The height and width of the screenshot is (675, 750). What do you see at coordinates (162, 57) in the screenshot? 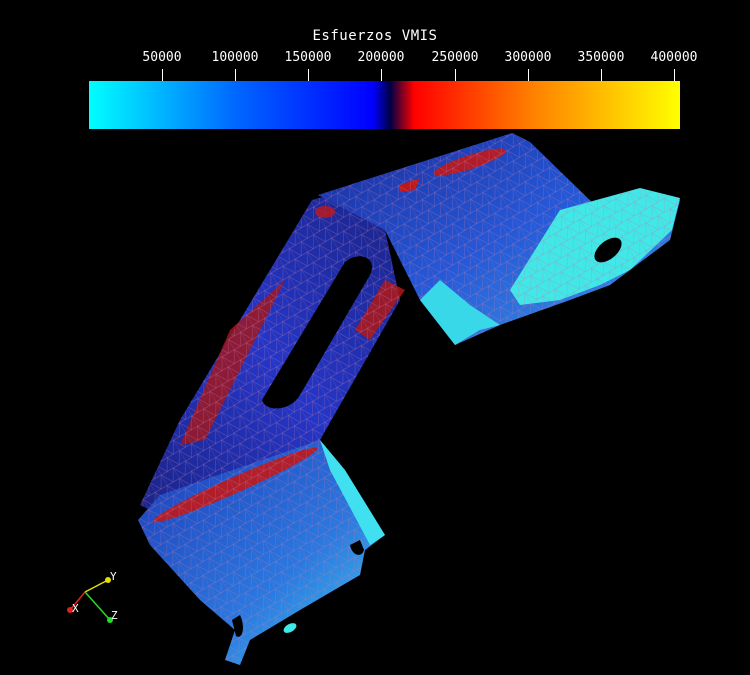
I see `legend-tick-label: 50000` at bounding box center [162, 57].